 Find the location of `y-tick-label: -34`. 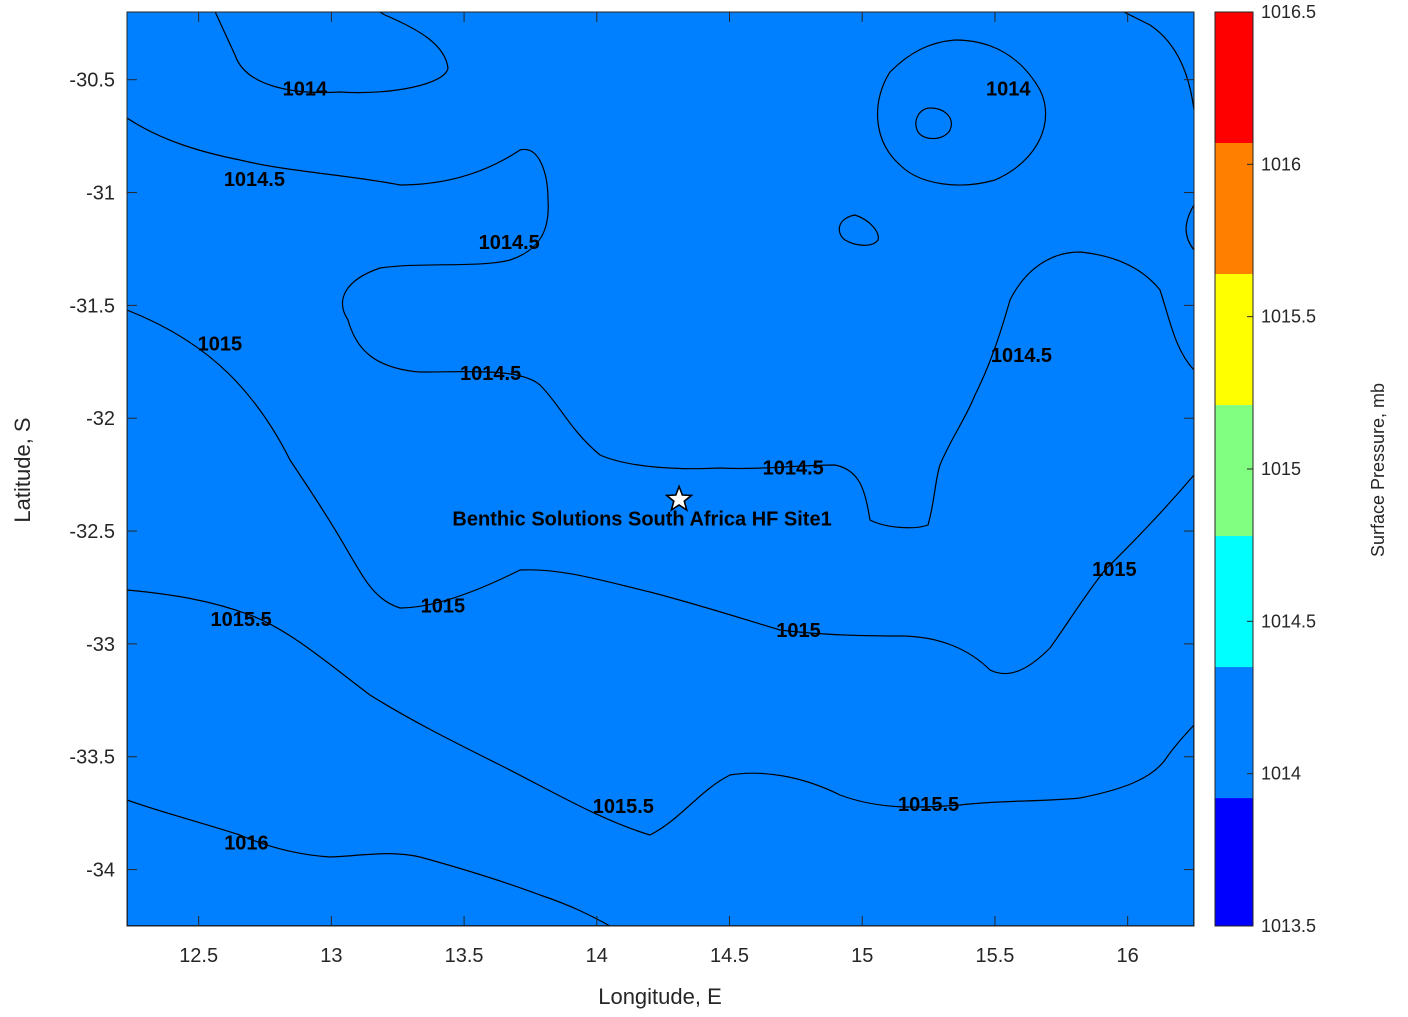

y-tick-label: -34 is located at coordinates (100, 871).